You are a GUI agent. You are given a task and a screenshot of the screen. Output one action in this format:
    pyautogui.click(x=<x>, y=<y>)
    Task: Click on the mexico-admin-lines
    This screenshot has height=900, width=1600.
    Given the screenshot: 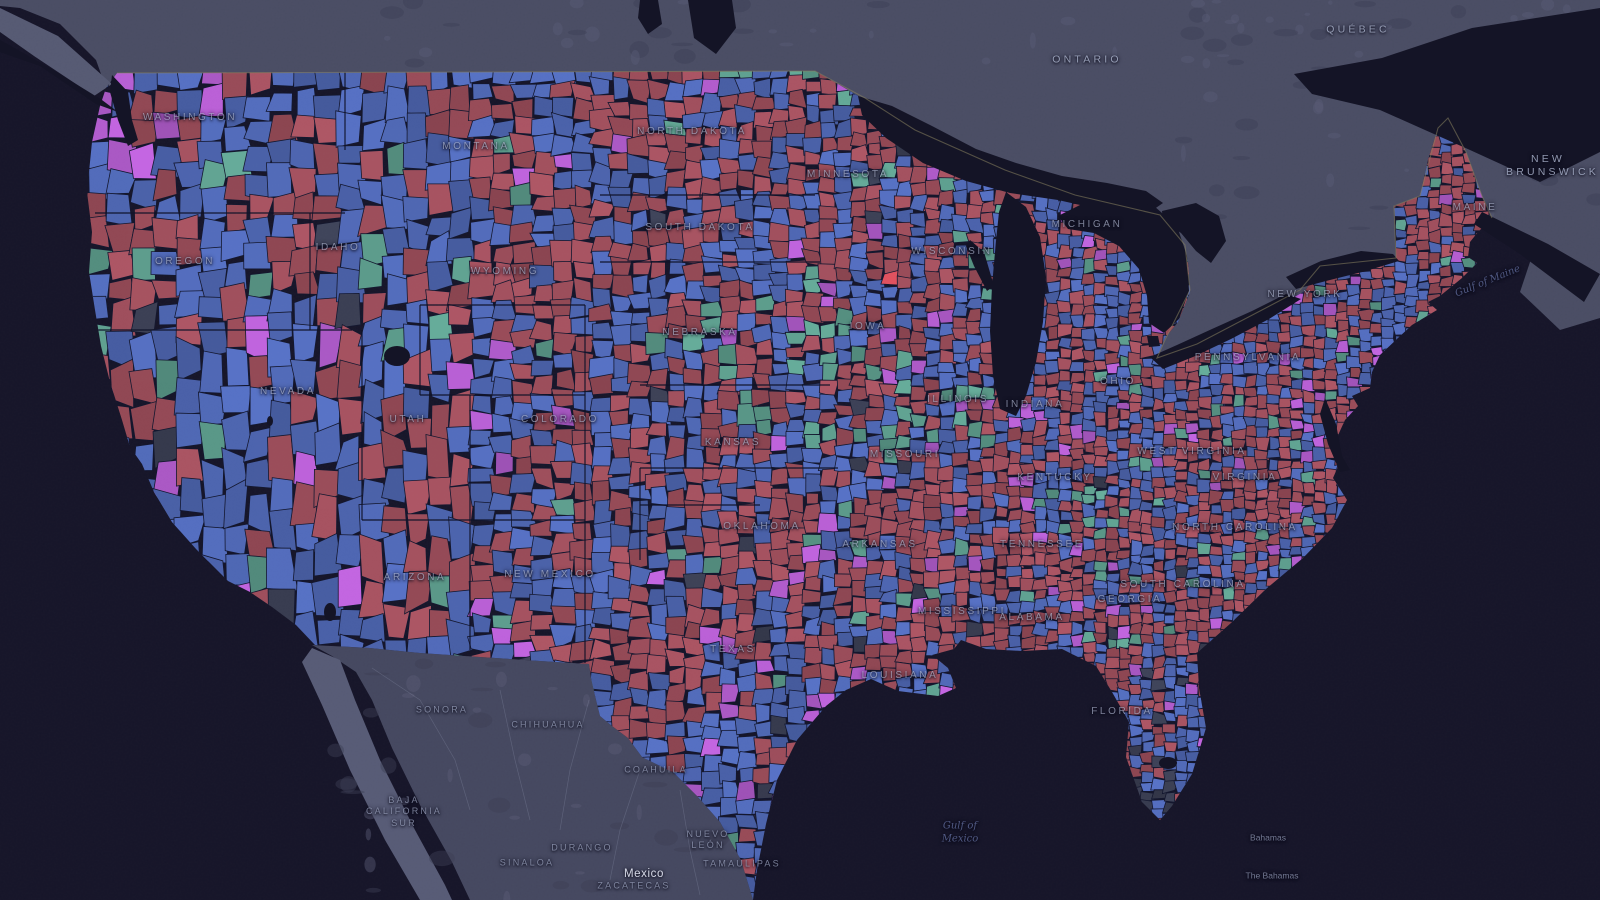 What is the action you would take?
    pyautogui.click(x=536, y=781)
    